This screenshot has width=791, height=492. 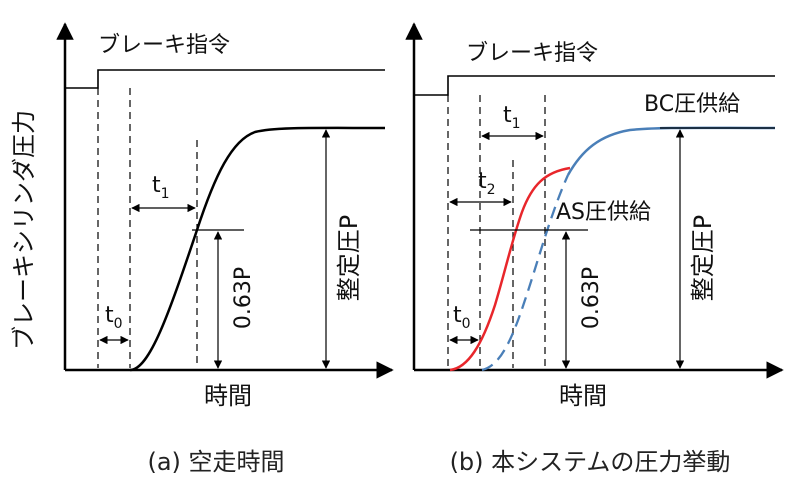 I want to click on as-supply-label: AS圧供給, so click(x=603, y=212).